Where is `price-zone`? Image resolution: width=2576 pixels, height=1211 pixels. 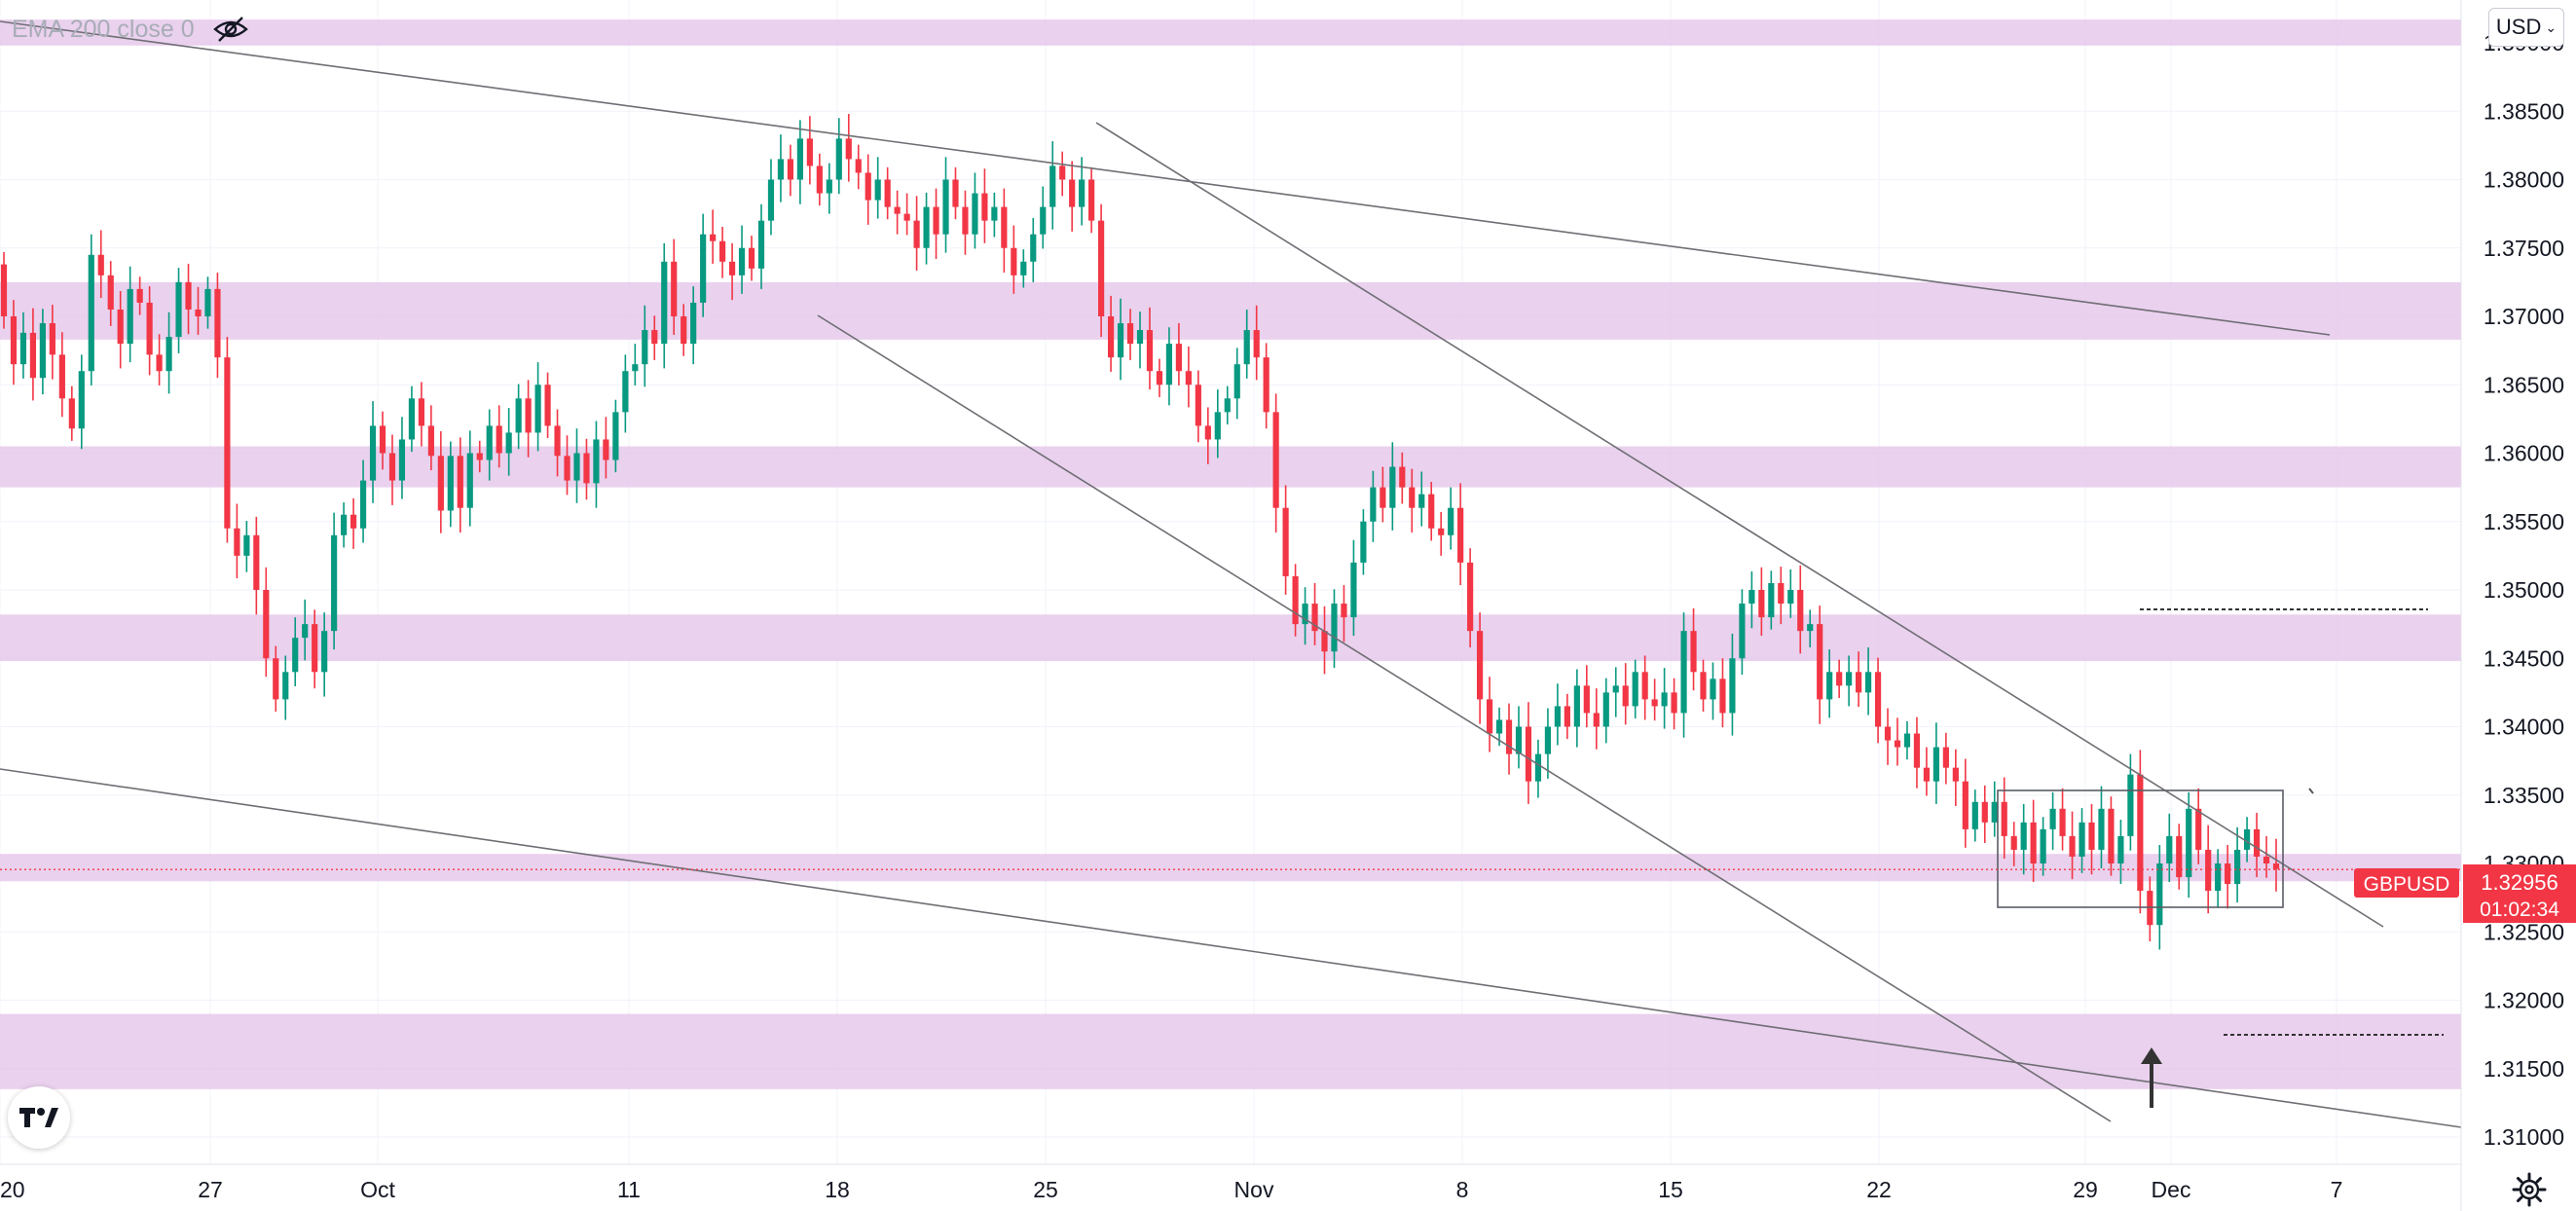 price-zone is located at coordinates (1230, 638).